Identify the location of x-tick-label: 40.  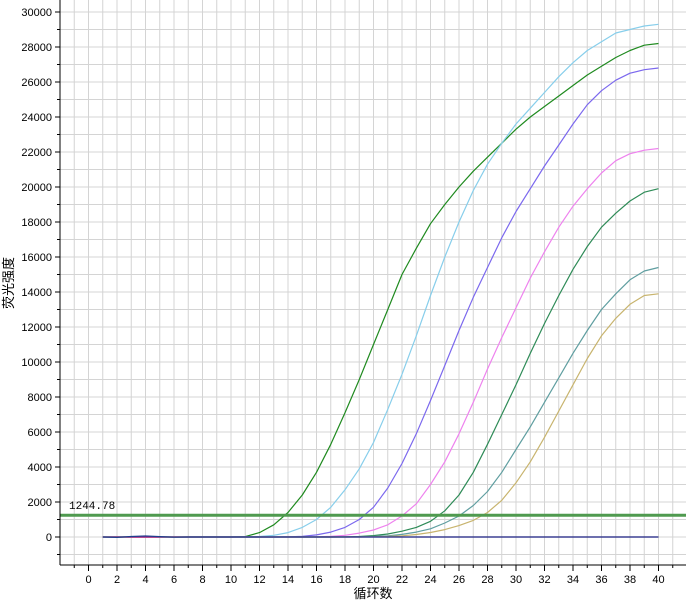
(658, 580).